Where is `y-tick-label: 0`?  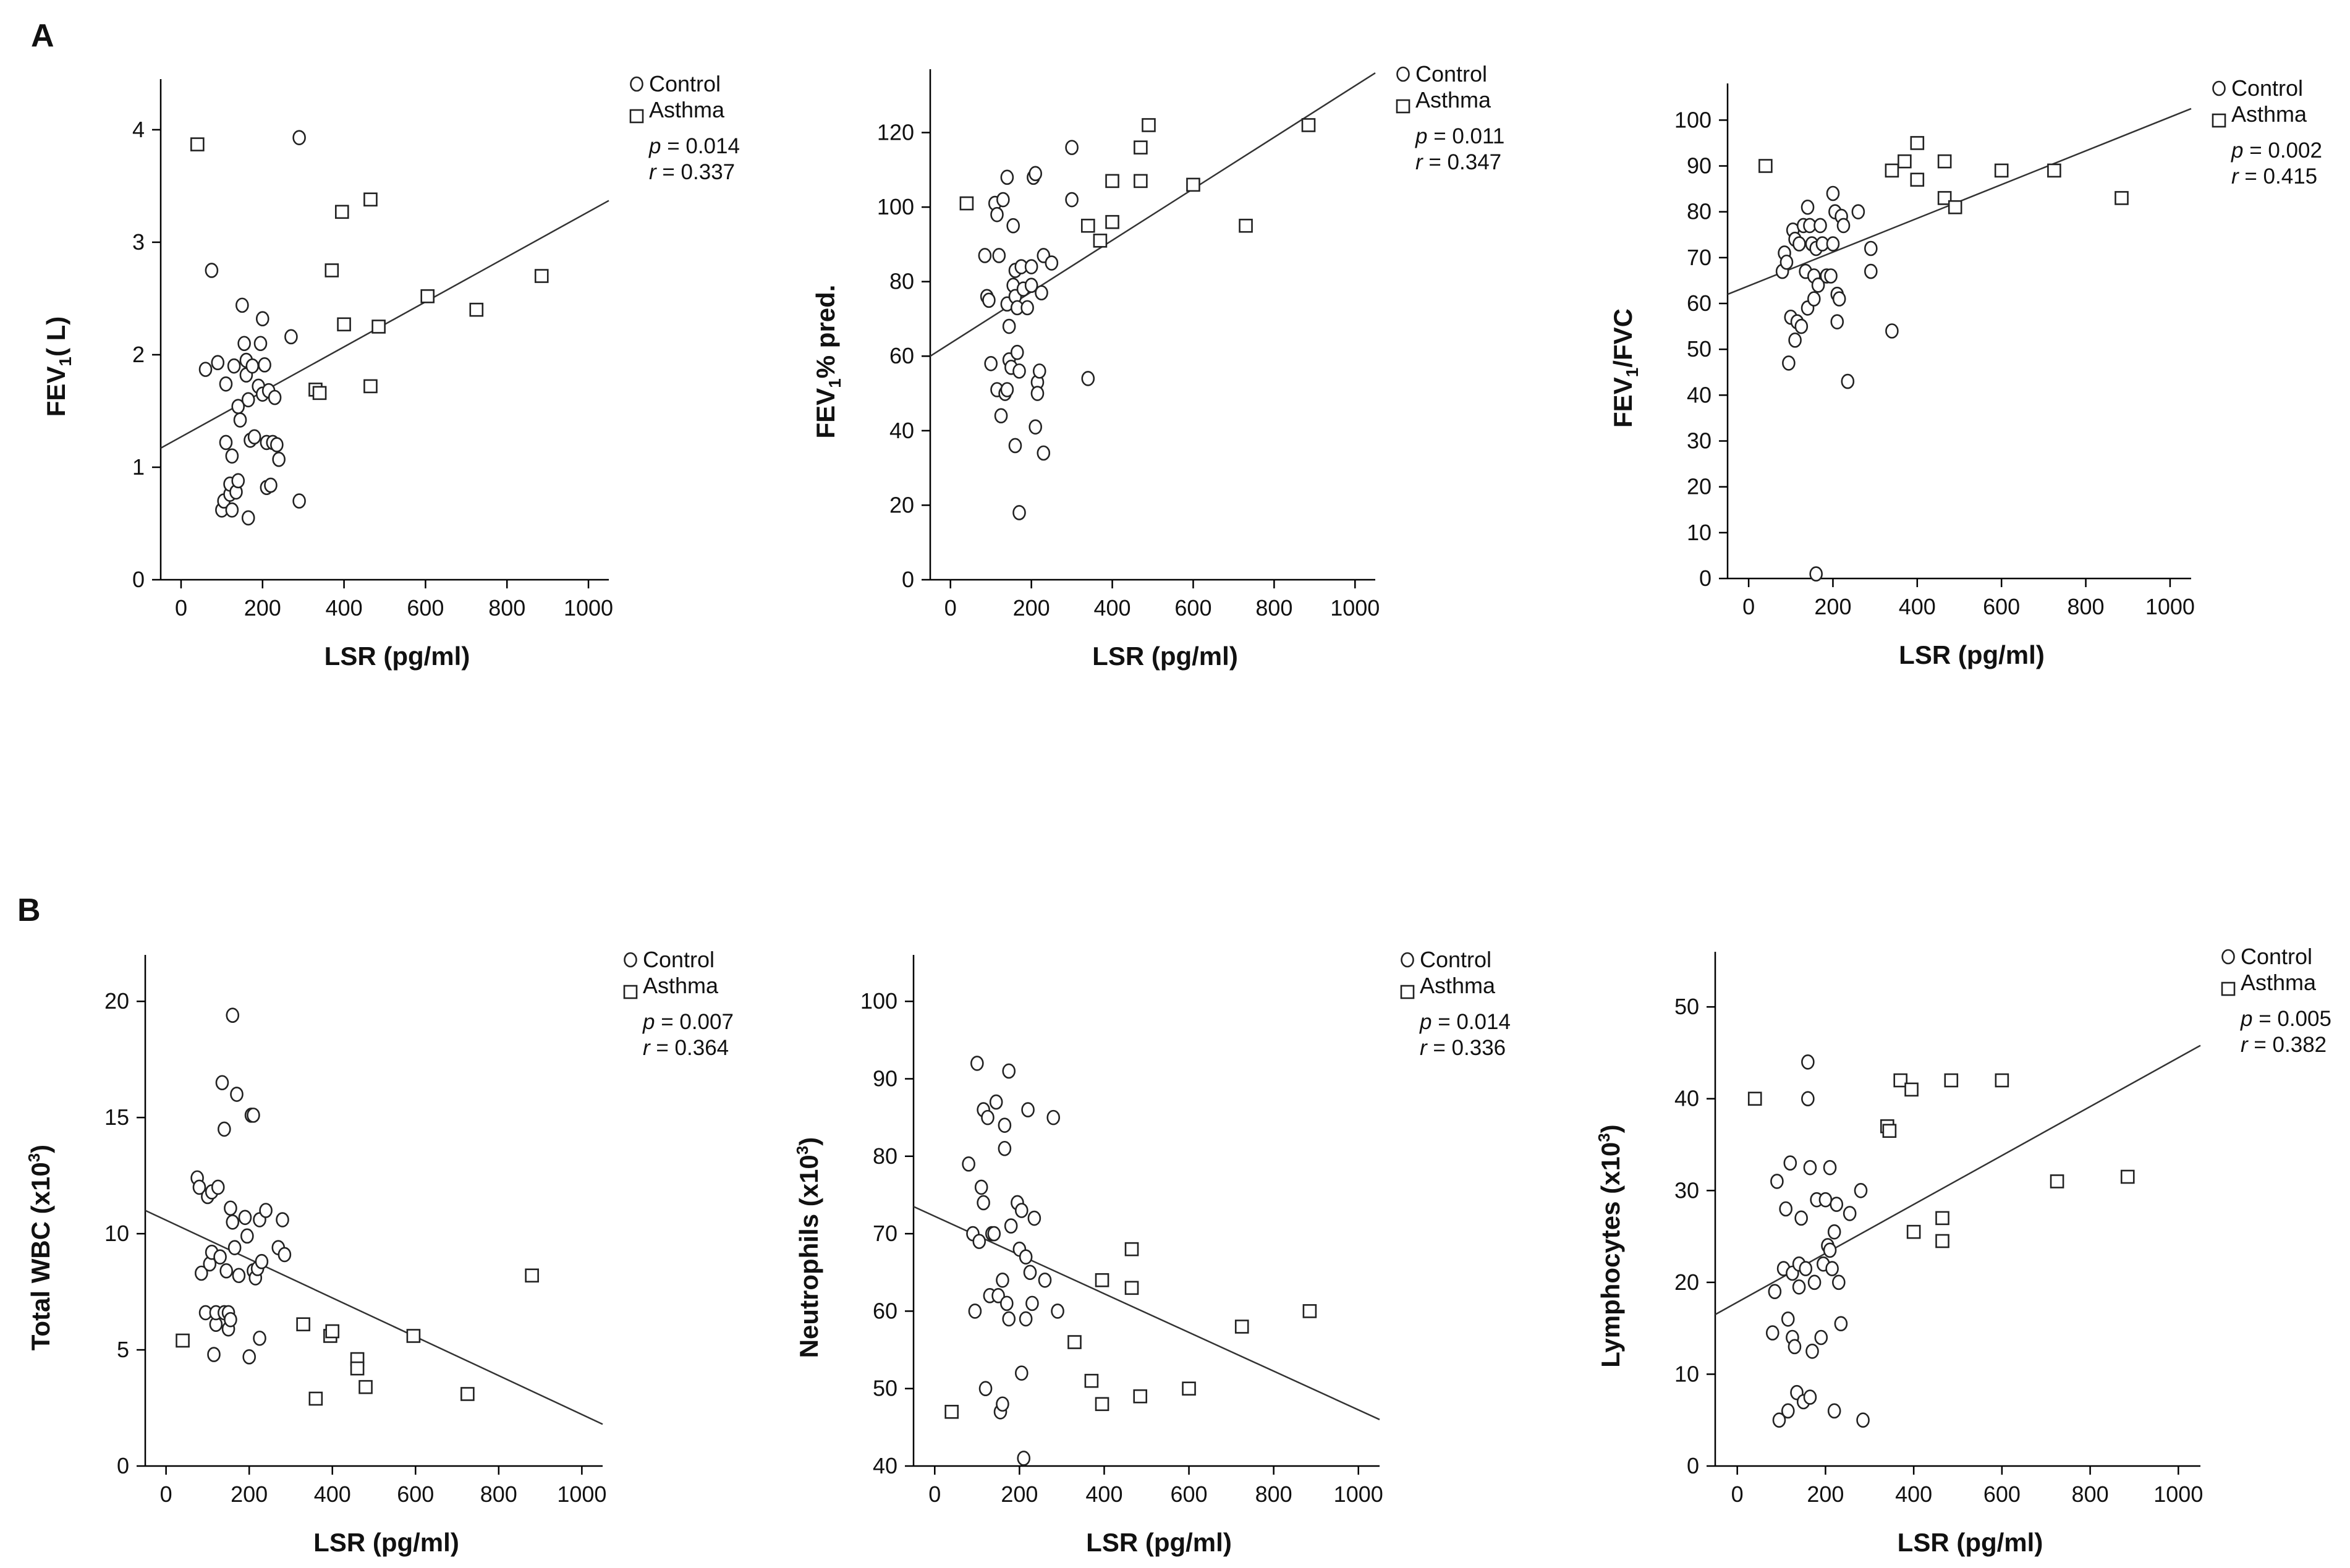
y-tick-label: 0 is located at coordinates (1693, 1465).